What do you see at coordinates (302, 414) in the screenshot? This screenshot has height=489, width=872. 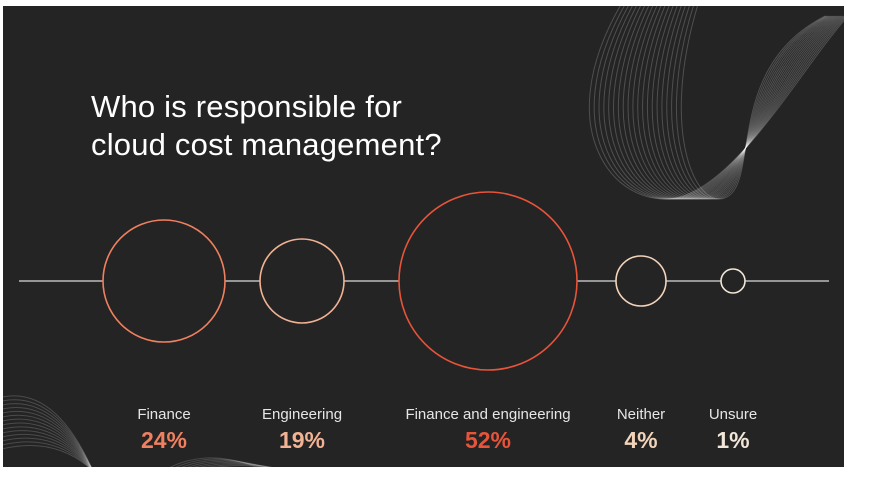 I see `category-label-engineering: Engineering` at bounding box center [302, 414].